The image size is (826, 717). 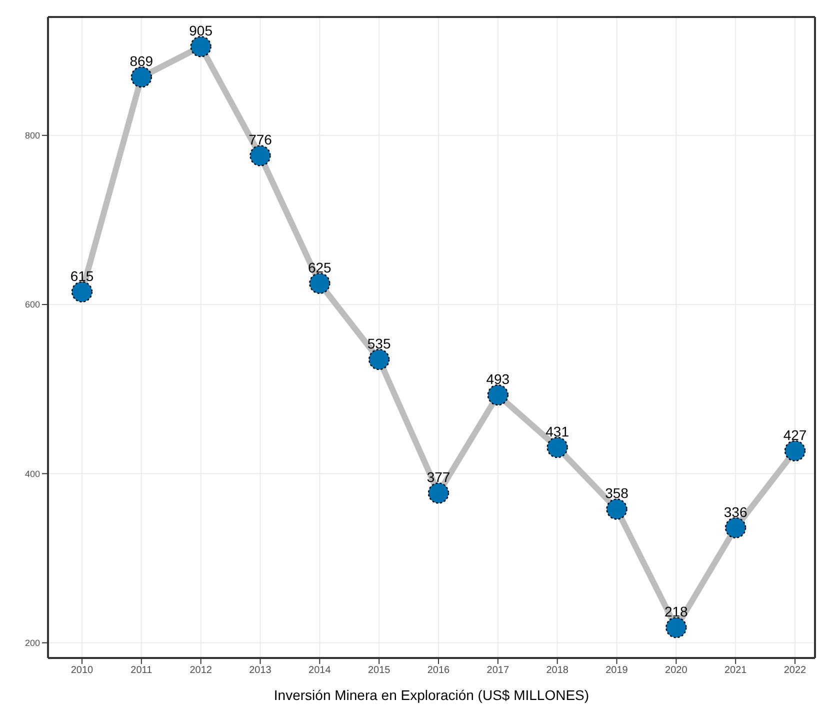 I want to click on x-tick-label: 2015, so click(x=379, y=670).